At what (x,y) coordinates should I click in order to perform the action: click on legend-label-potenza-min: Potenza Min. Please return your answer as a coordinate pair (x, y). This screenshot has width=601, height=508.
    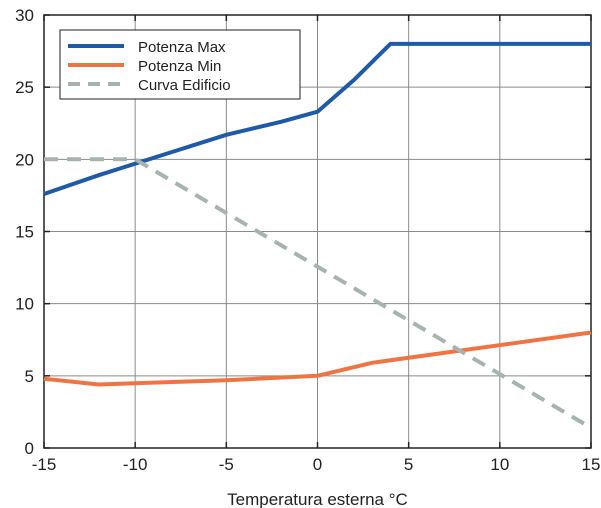
    Looking at the image, I should click on (179, 66).